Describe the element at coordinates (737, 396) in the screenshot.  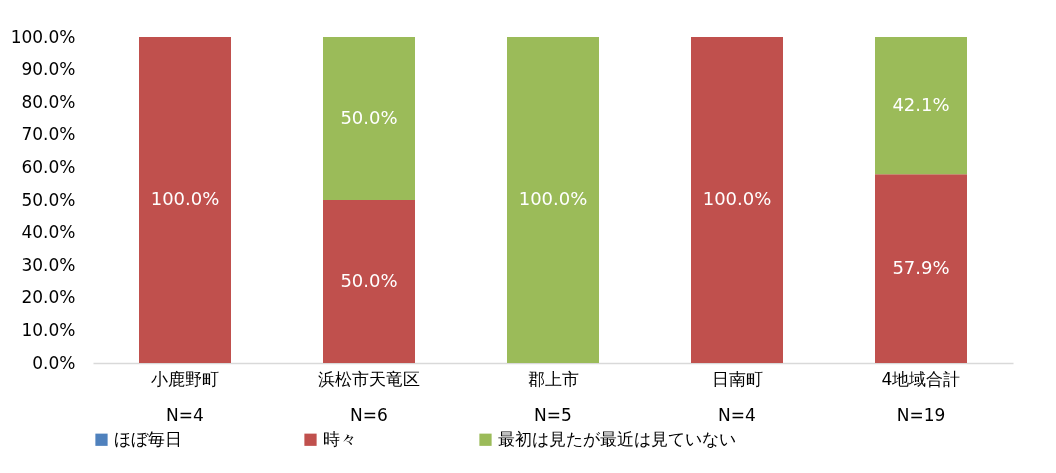
I see `x-tick-label: 日南町 N=4` at that location.